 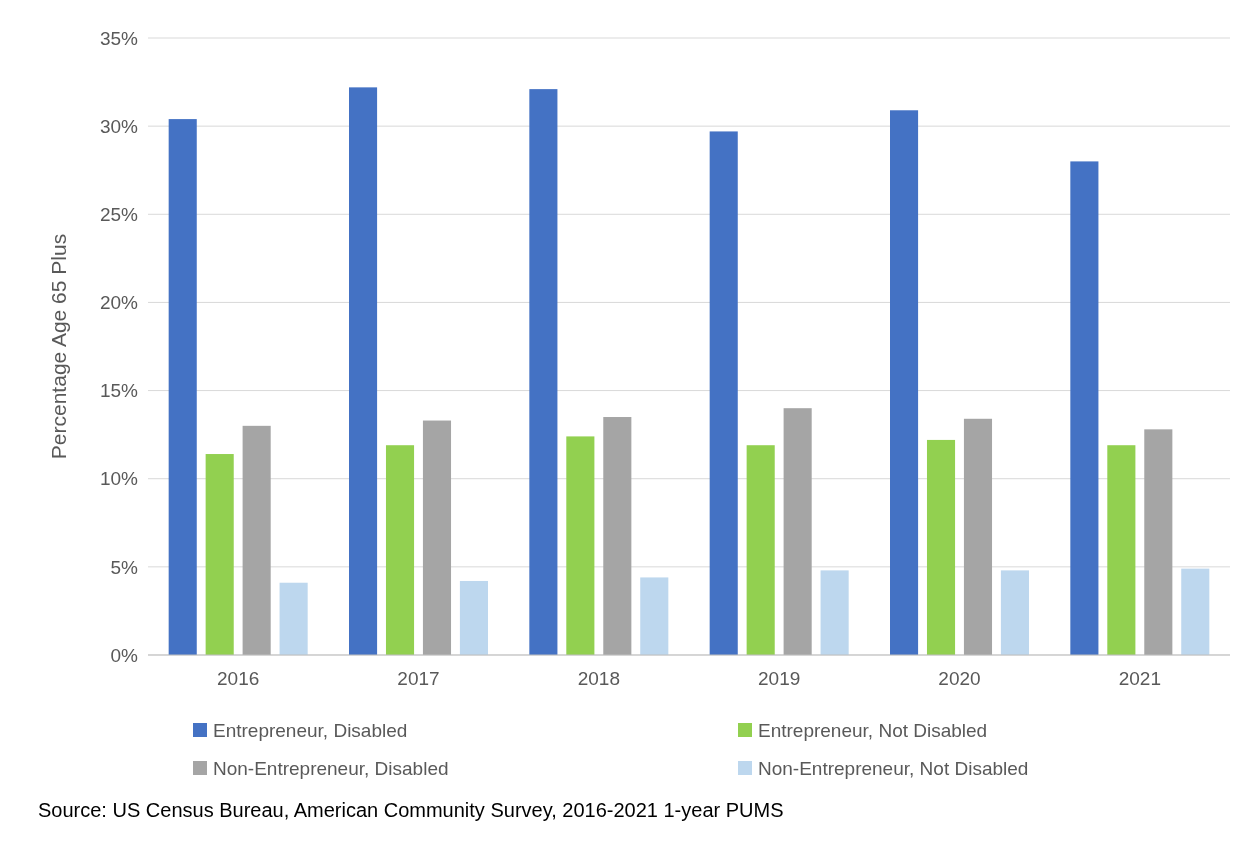 What do you see at coordinates (119, 214) in the screenshot?
I see `y-tick-label: 25%` at bounding box center [119, 214].